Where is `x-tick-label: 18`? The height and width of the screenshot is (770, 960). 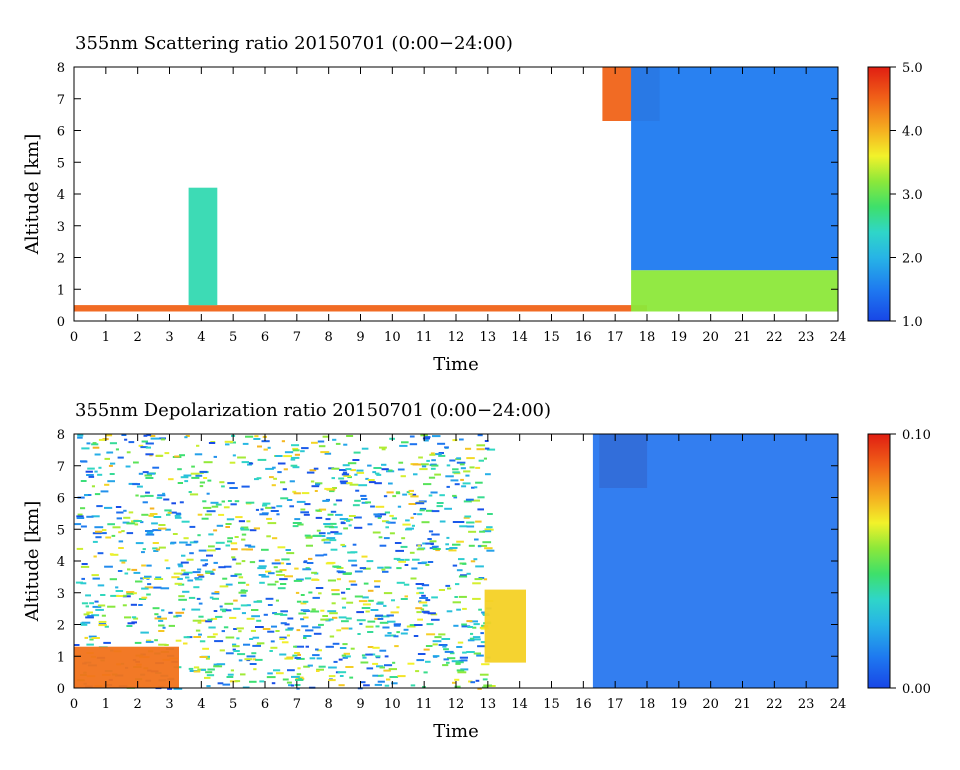
x-tick-label: 18 is located at coordinates (647, 337).